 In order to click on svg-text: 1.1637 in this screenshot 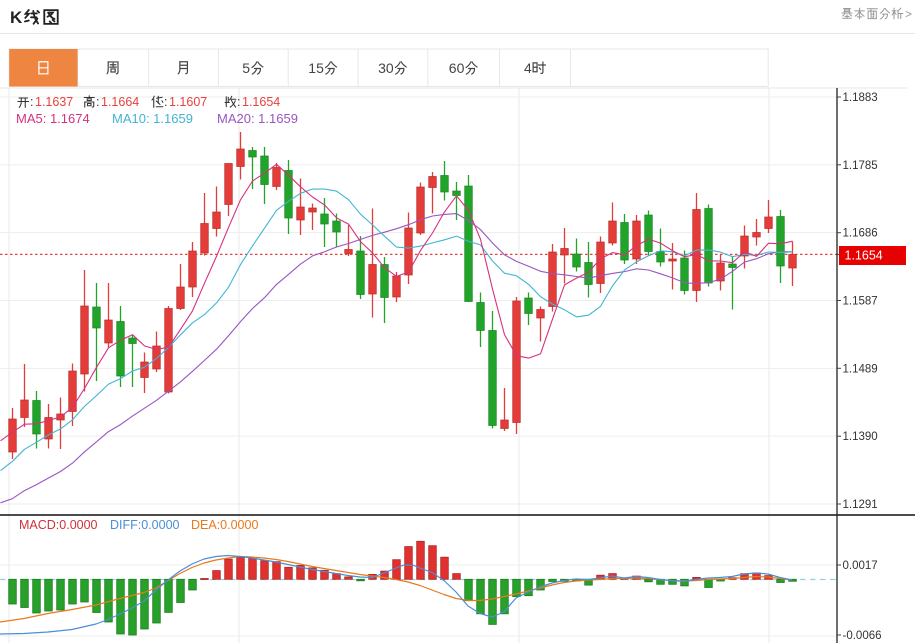, I will do `click(54, 102)`.